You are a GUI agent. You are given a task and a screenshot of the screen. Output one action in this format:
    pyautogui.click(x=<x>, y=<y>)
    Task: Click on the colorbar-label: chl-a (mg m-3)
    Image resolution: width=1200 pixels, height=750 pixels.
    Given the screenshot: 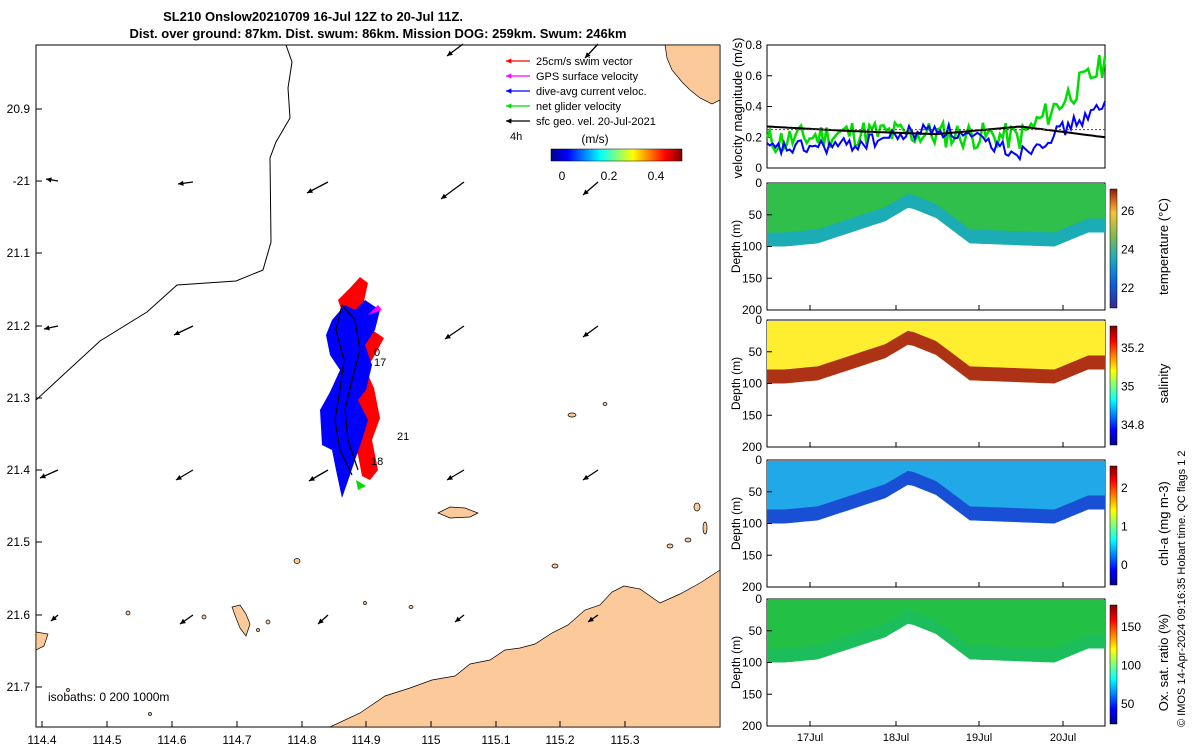 What is the action you would take?
    pyautogui.click(x=1163, y=523)
    